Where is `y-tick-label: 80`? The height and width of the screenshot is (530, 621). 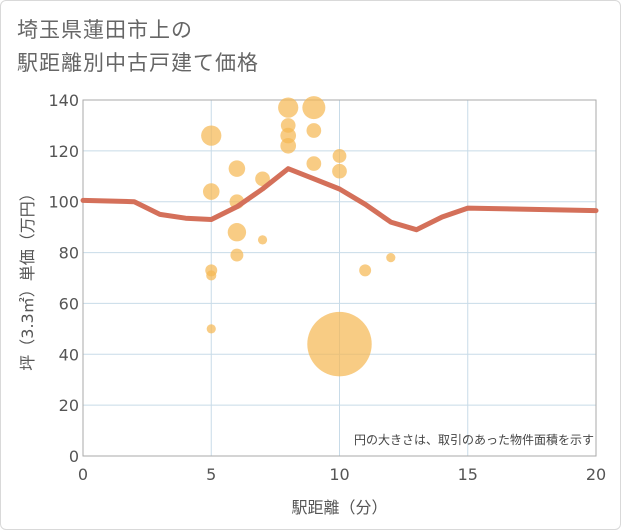
y-tick-label: 80 is located at coordinates (69, 253).